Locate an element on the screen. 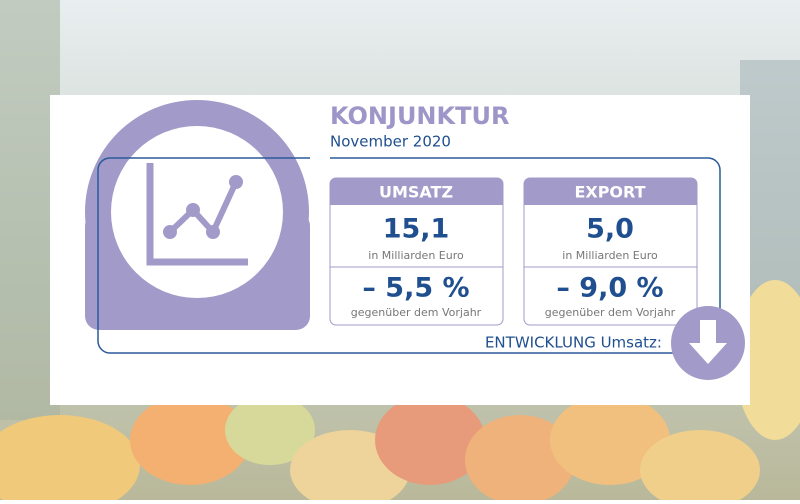 Image resolution: width=800 pixels, height=504 pixels. icon-badge is located at coordinates (197, 215).